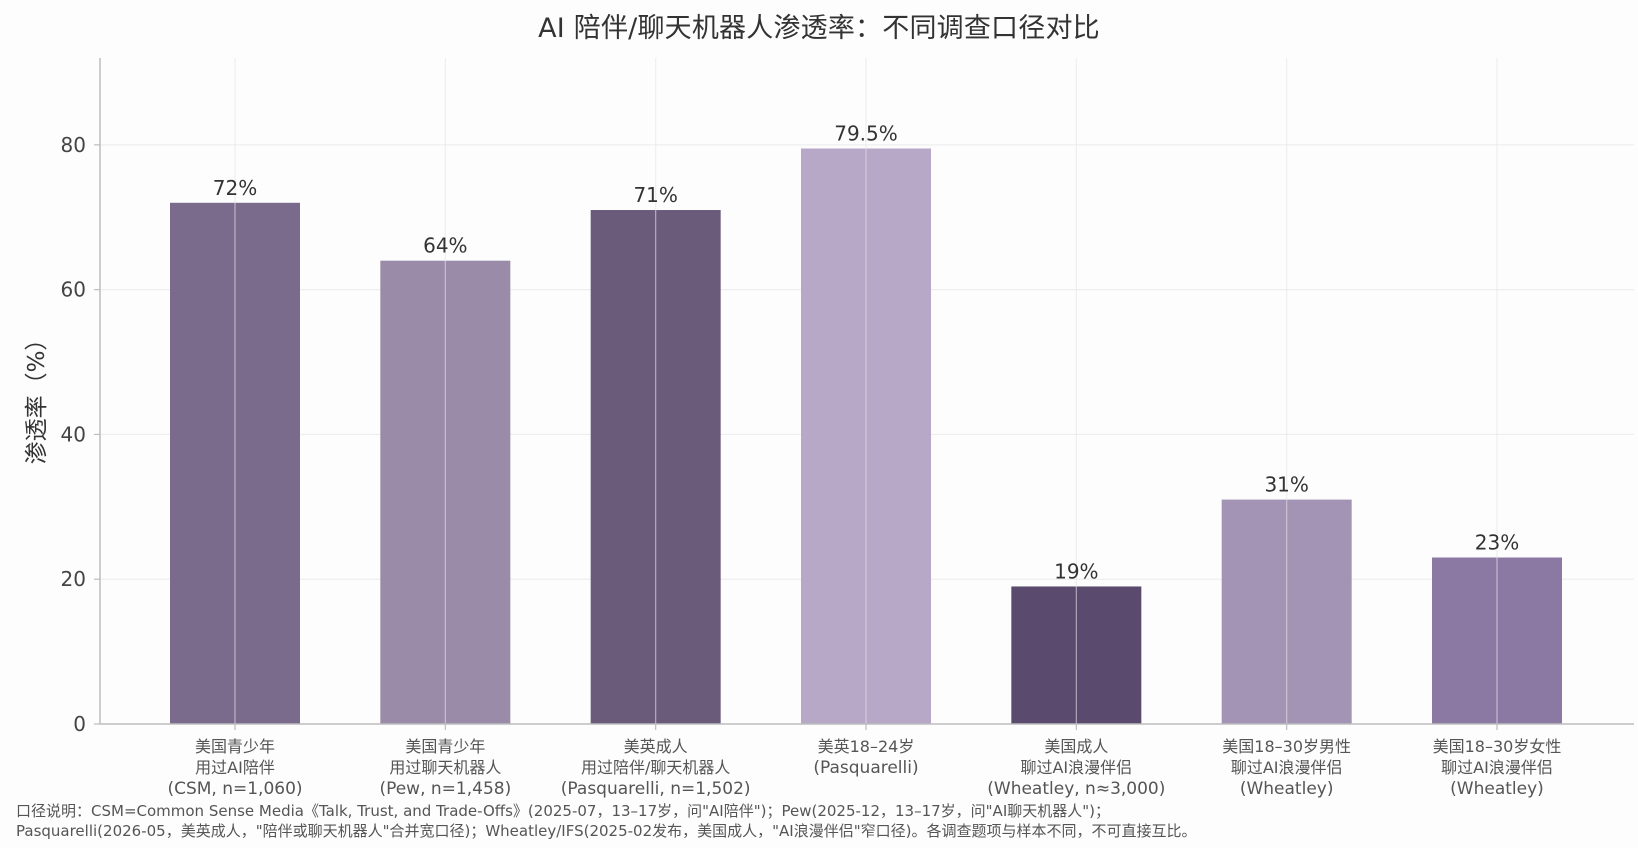  I want to click on y-tick-label: 20, so click(73, 579).